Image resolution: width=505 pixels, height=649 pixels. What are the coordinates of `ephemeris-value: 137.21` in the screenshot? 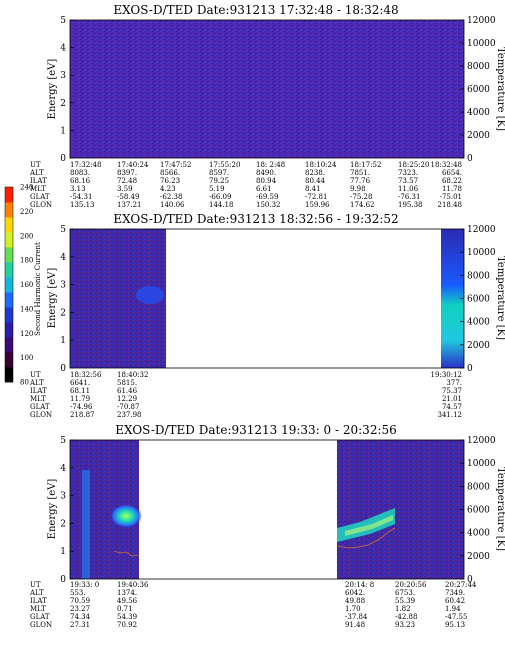 It's located at (129, 205).